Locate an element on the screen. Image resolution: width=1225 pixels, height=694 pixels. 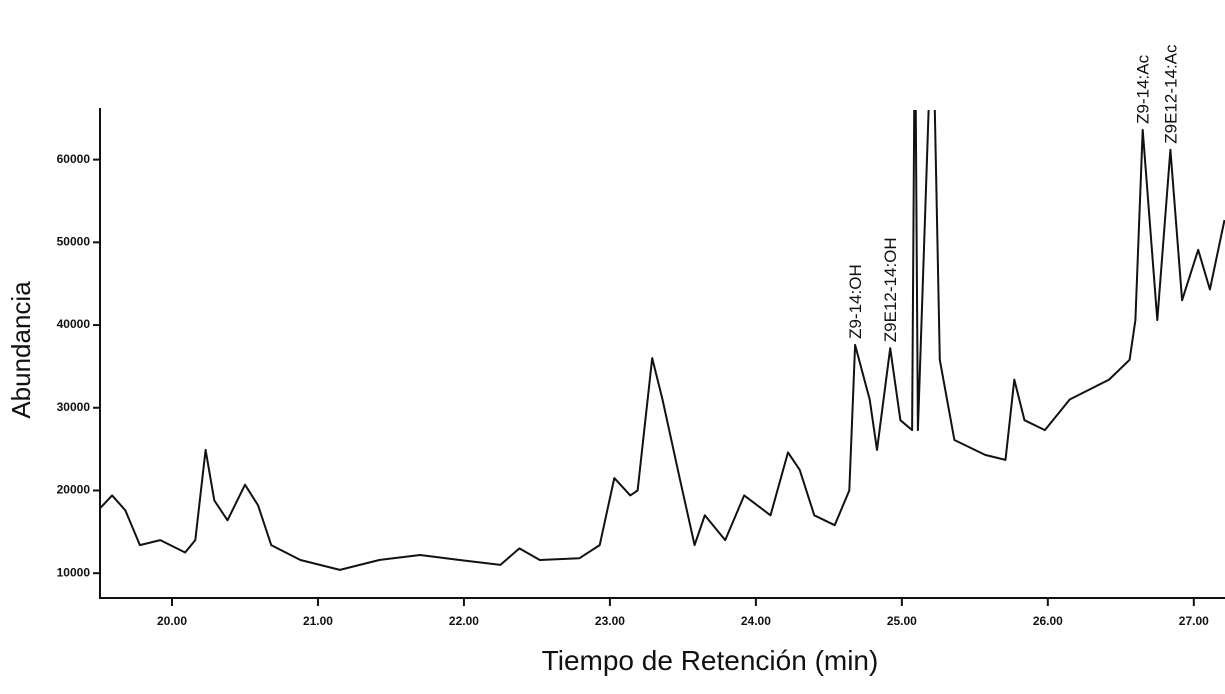
y-axis-title: Abundancia is located at coordinates (21, 350).